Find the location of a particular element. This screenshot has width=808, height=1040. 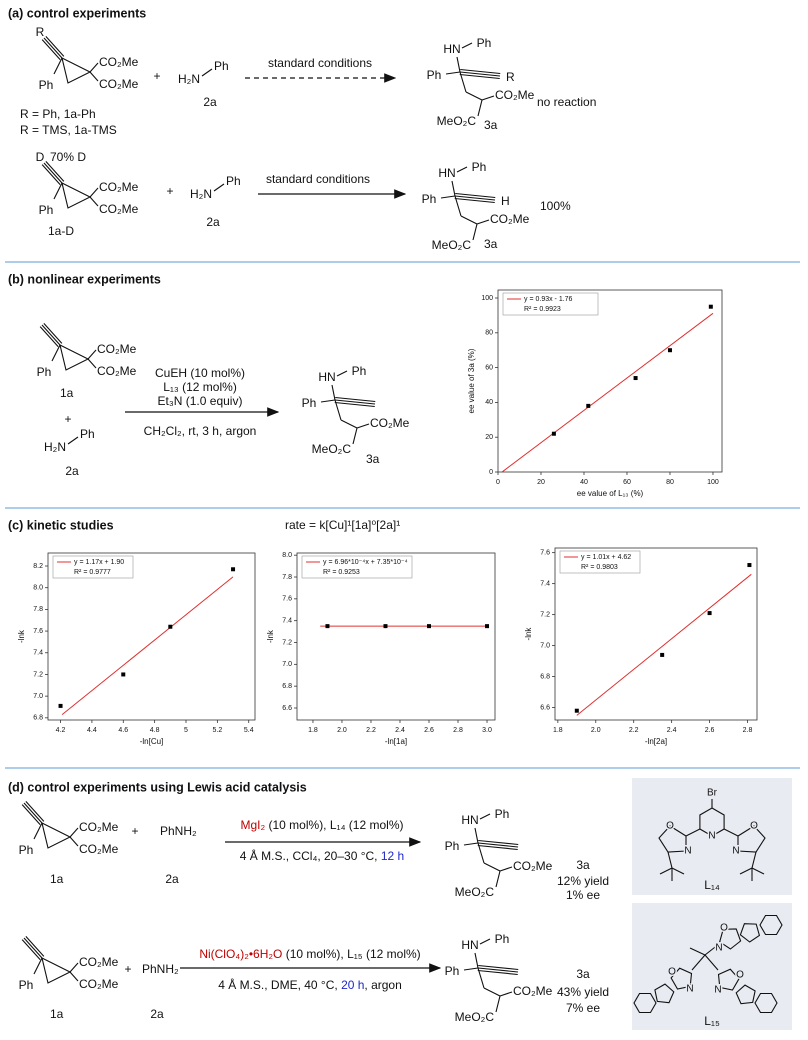

panel-header: (c) kinetic studies is located at coordinates (61, 525).